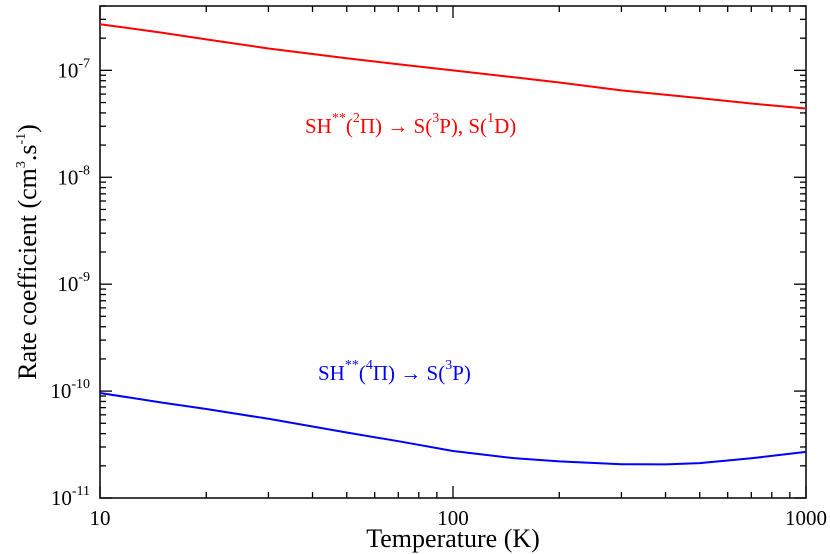 Image resolution: width=830 pixels, height=554 pixels. I want to click on y-axis-title: Rate coefficient (cm3.s-1), so click(27, 252).